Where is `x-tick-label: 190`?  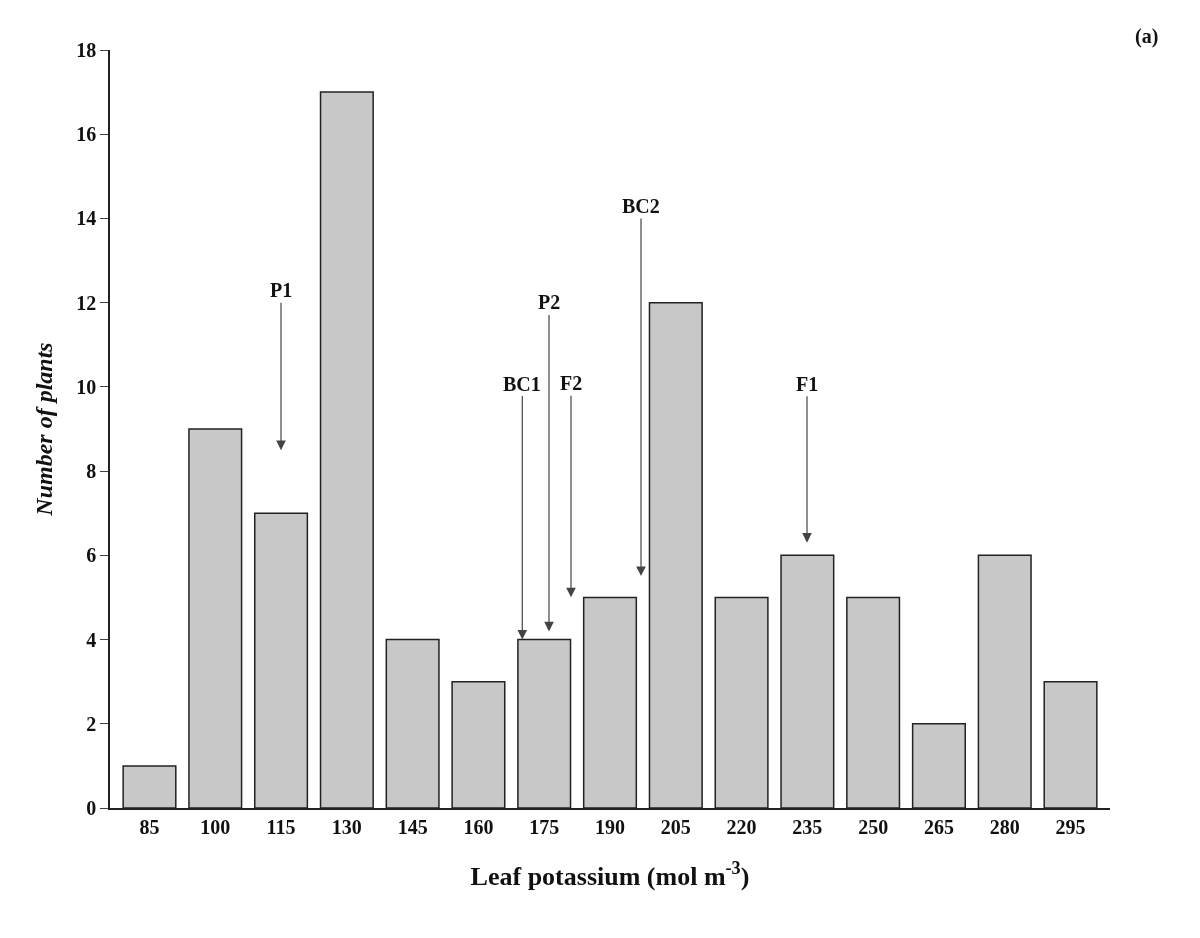 x-tick-label: 190 is located at coordinates (610, 826).